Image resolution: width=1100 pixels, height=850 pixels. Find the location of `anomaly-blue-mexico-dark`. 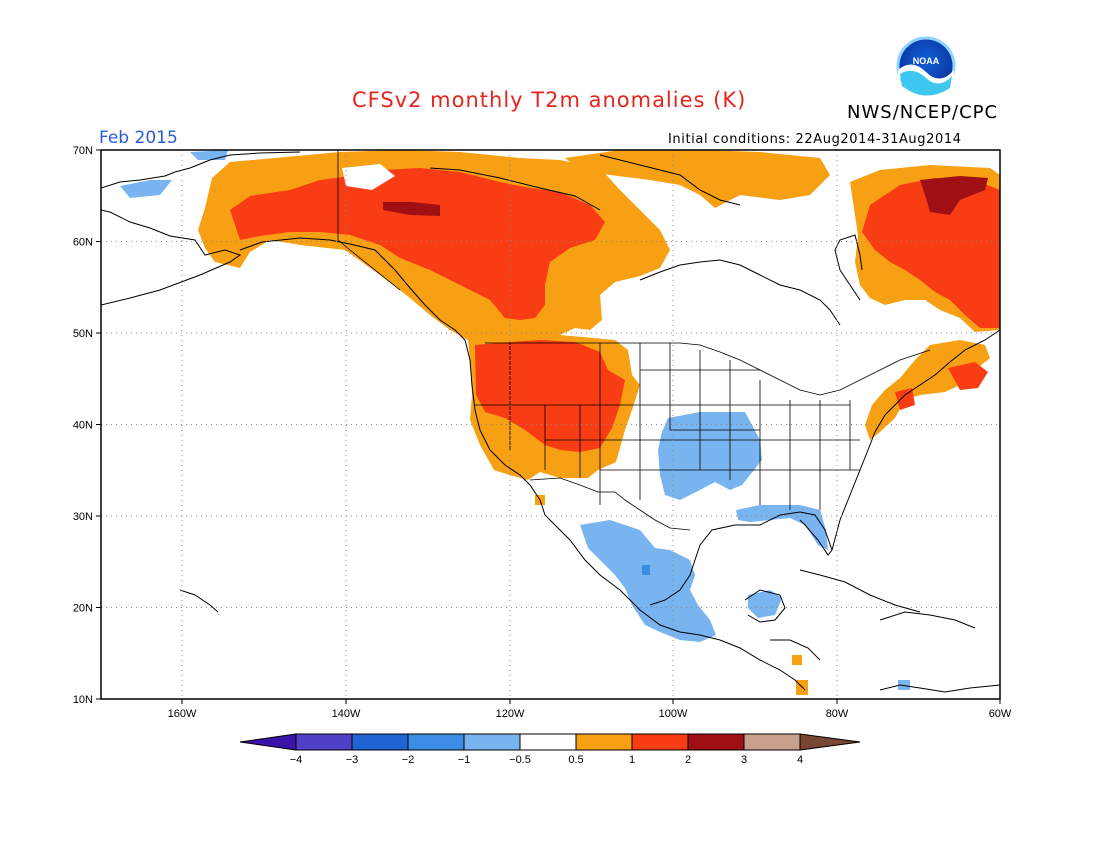

anomaly-blue-mexico-dark is located at coordinates (646, 570).